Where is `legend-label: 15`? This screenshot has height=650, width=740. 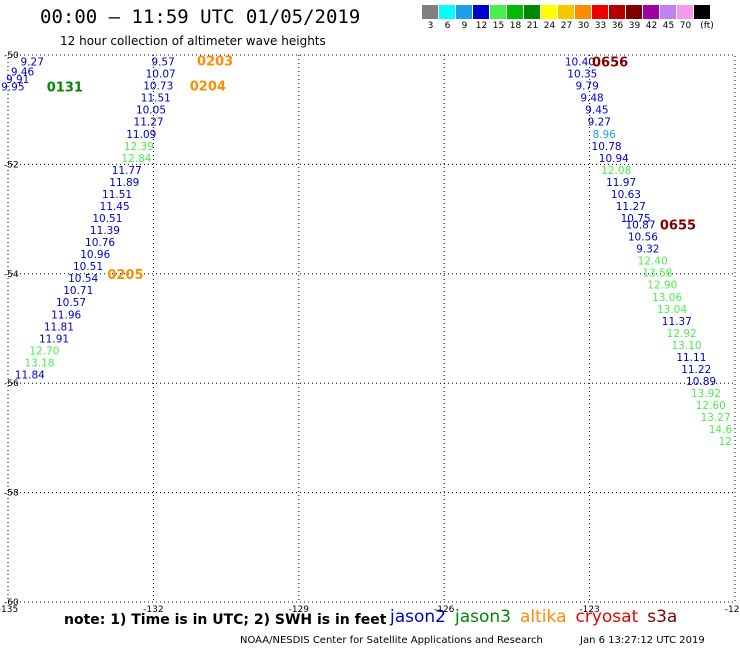 legend-label: 15 is located at coordinates (498, 26).